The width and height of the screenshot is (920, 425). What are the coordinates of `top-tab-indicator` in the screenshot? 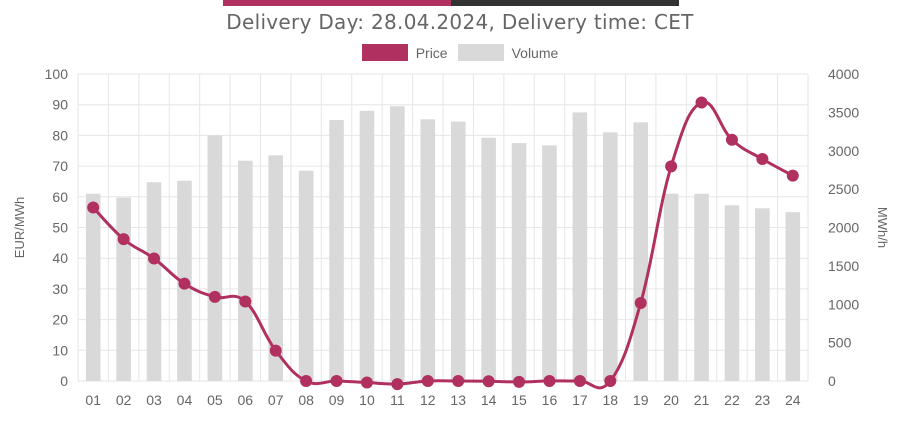 It's located at (451, 3).